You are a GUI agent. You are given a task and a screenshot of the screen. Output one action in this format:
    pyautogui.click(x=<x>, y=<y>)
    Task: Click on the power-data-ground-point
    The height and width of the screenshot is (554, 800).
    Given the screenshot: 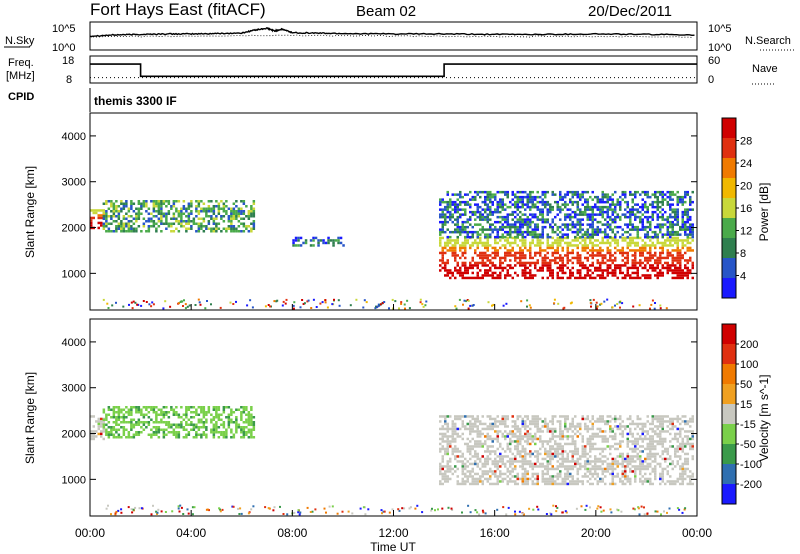 What is the action you would take?
    pyautogui.click(x=650, y=308)
    